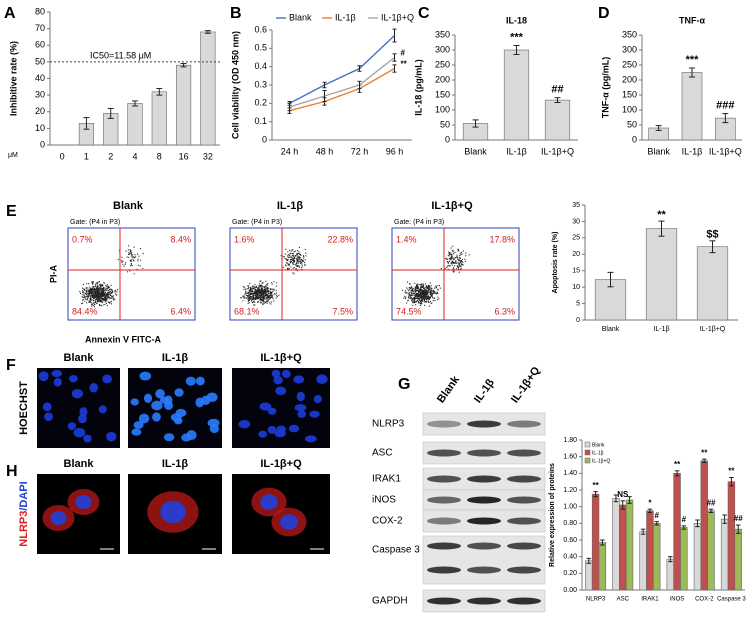  I want to click on significance: ##, so click(711, 502).